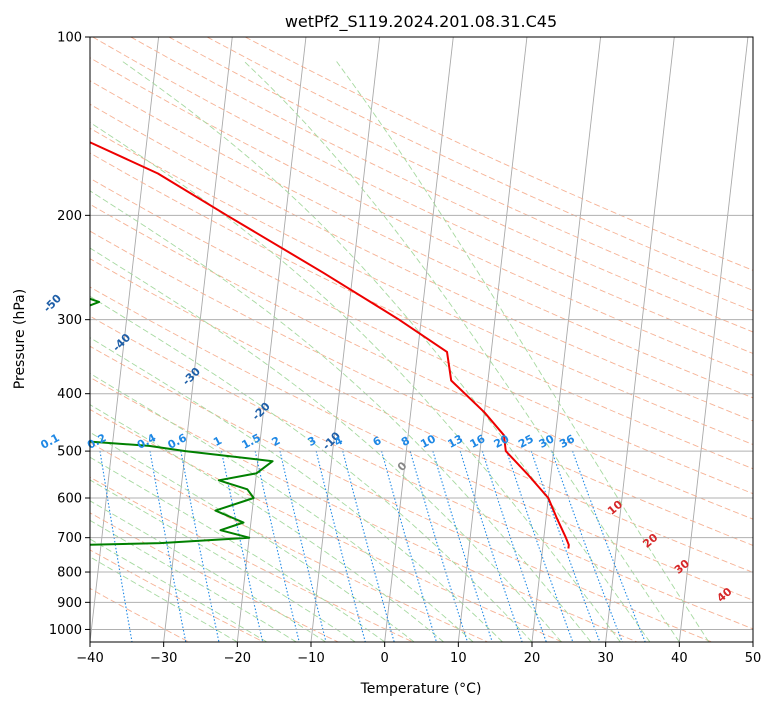 This screenshot has height=708, width=775. What do you see at coordinates (69, 38) in the screenshot?
I see `y-tick-label: 100` at bounding box center [69, 38].